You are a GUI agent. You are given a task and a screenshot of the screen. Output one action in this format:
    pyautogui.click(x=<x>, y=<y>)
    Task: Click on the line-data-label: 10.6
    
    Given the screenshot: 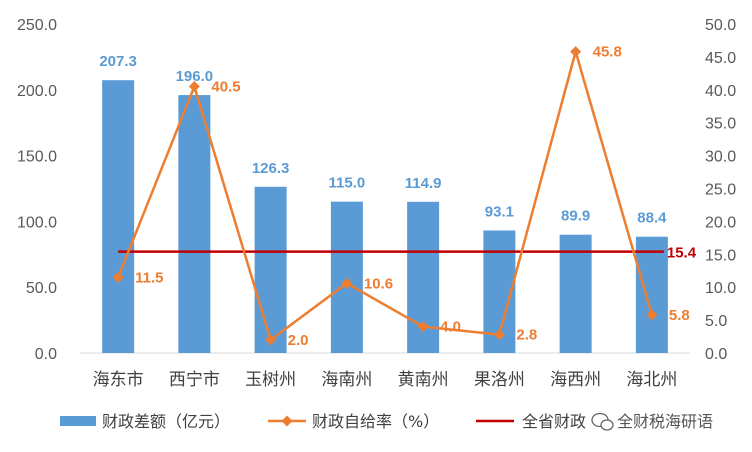 What is the action you would take?
    pyautogui.click(x=378, y=283)
    